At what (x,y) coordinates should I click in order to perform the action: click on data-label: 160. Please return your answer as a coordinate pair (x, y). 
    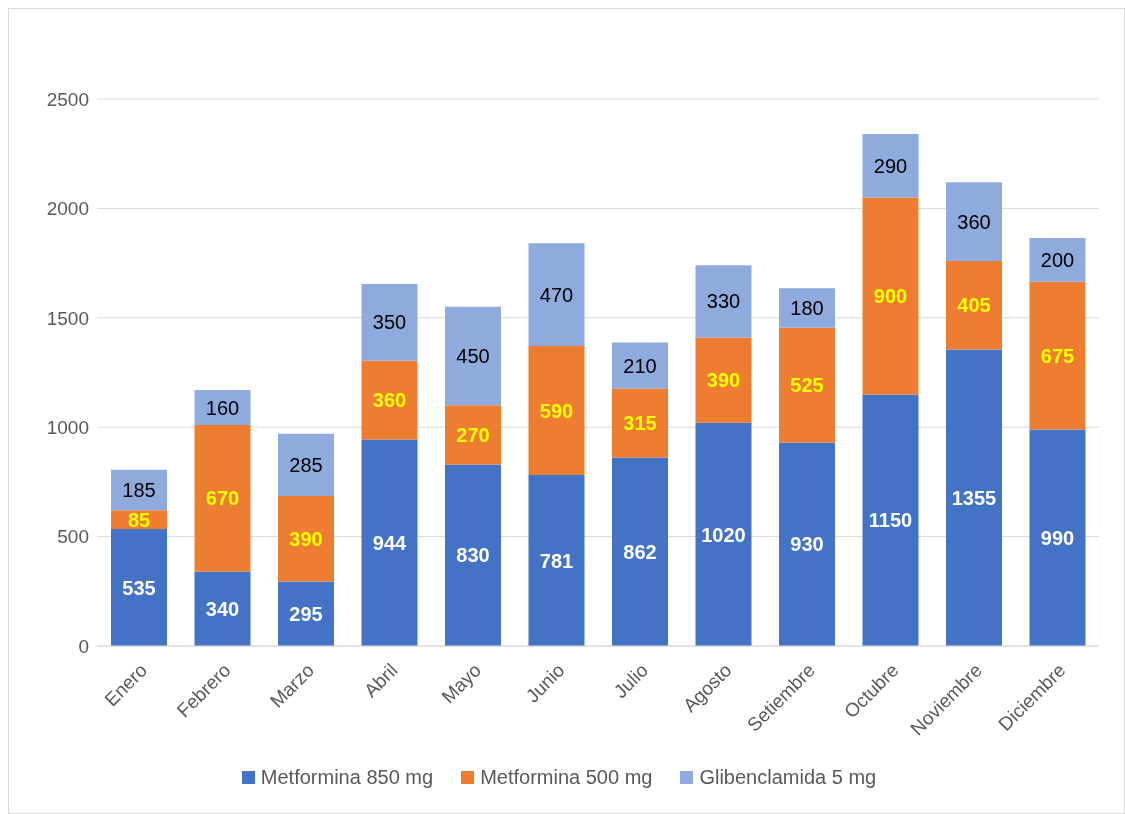
    Looking at the image, I should click on (222, 407).